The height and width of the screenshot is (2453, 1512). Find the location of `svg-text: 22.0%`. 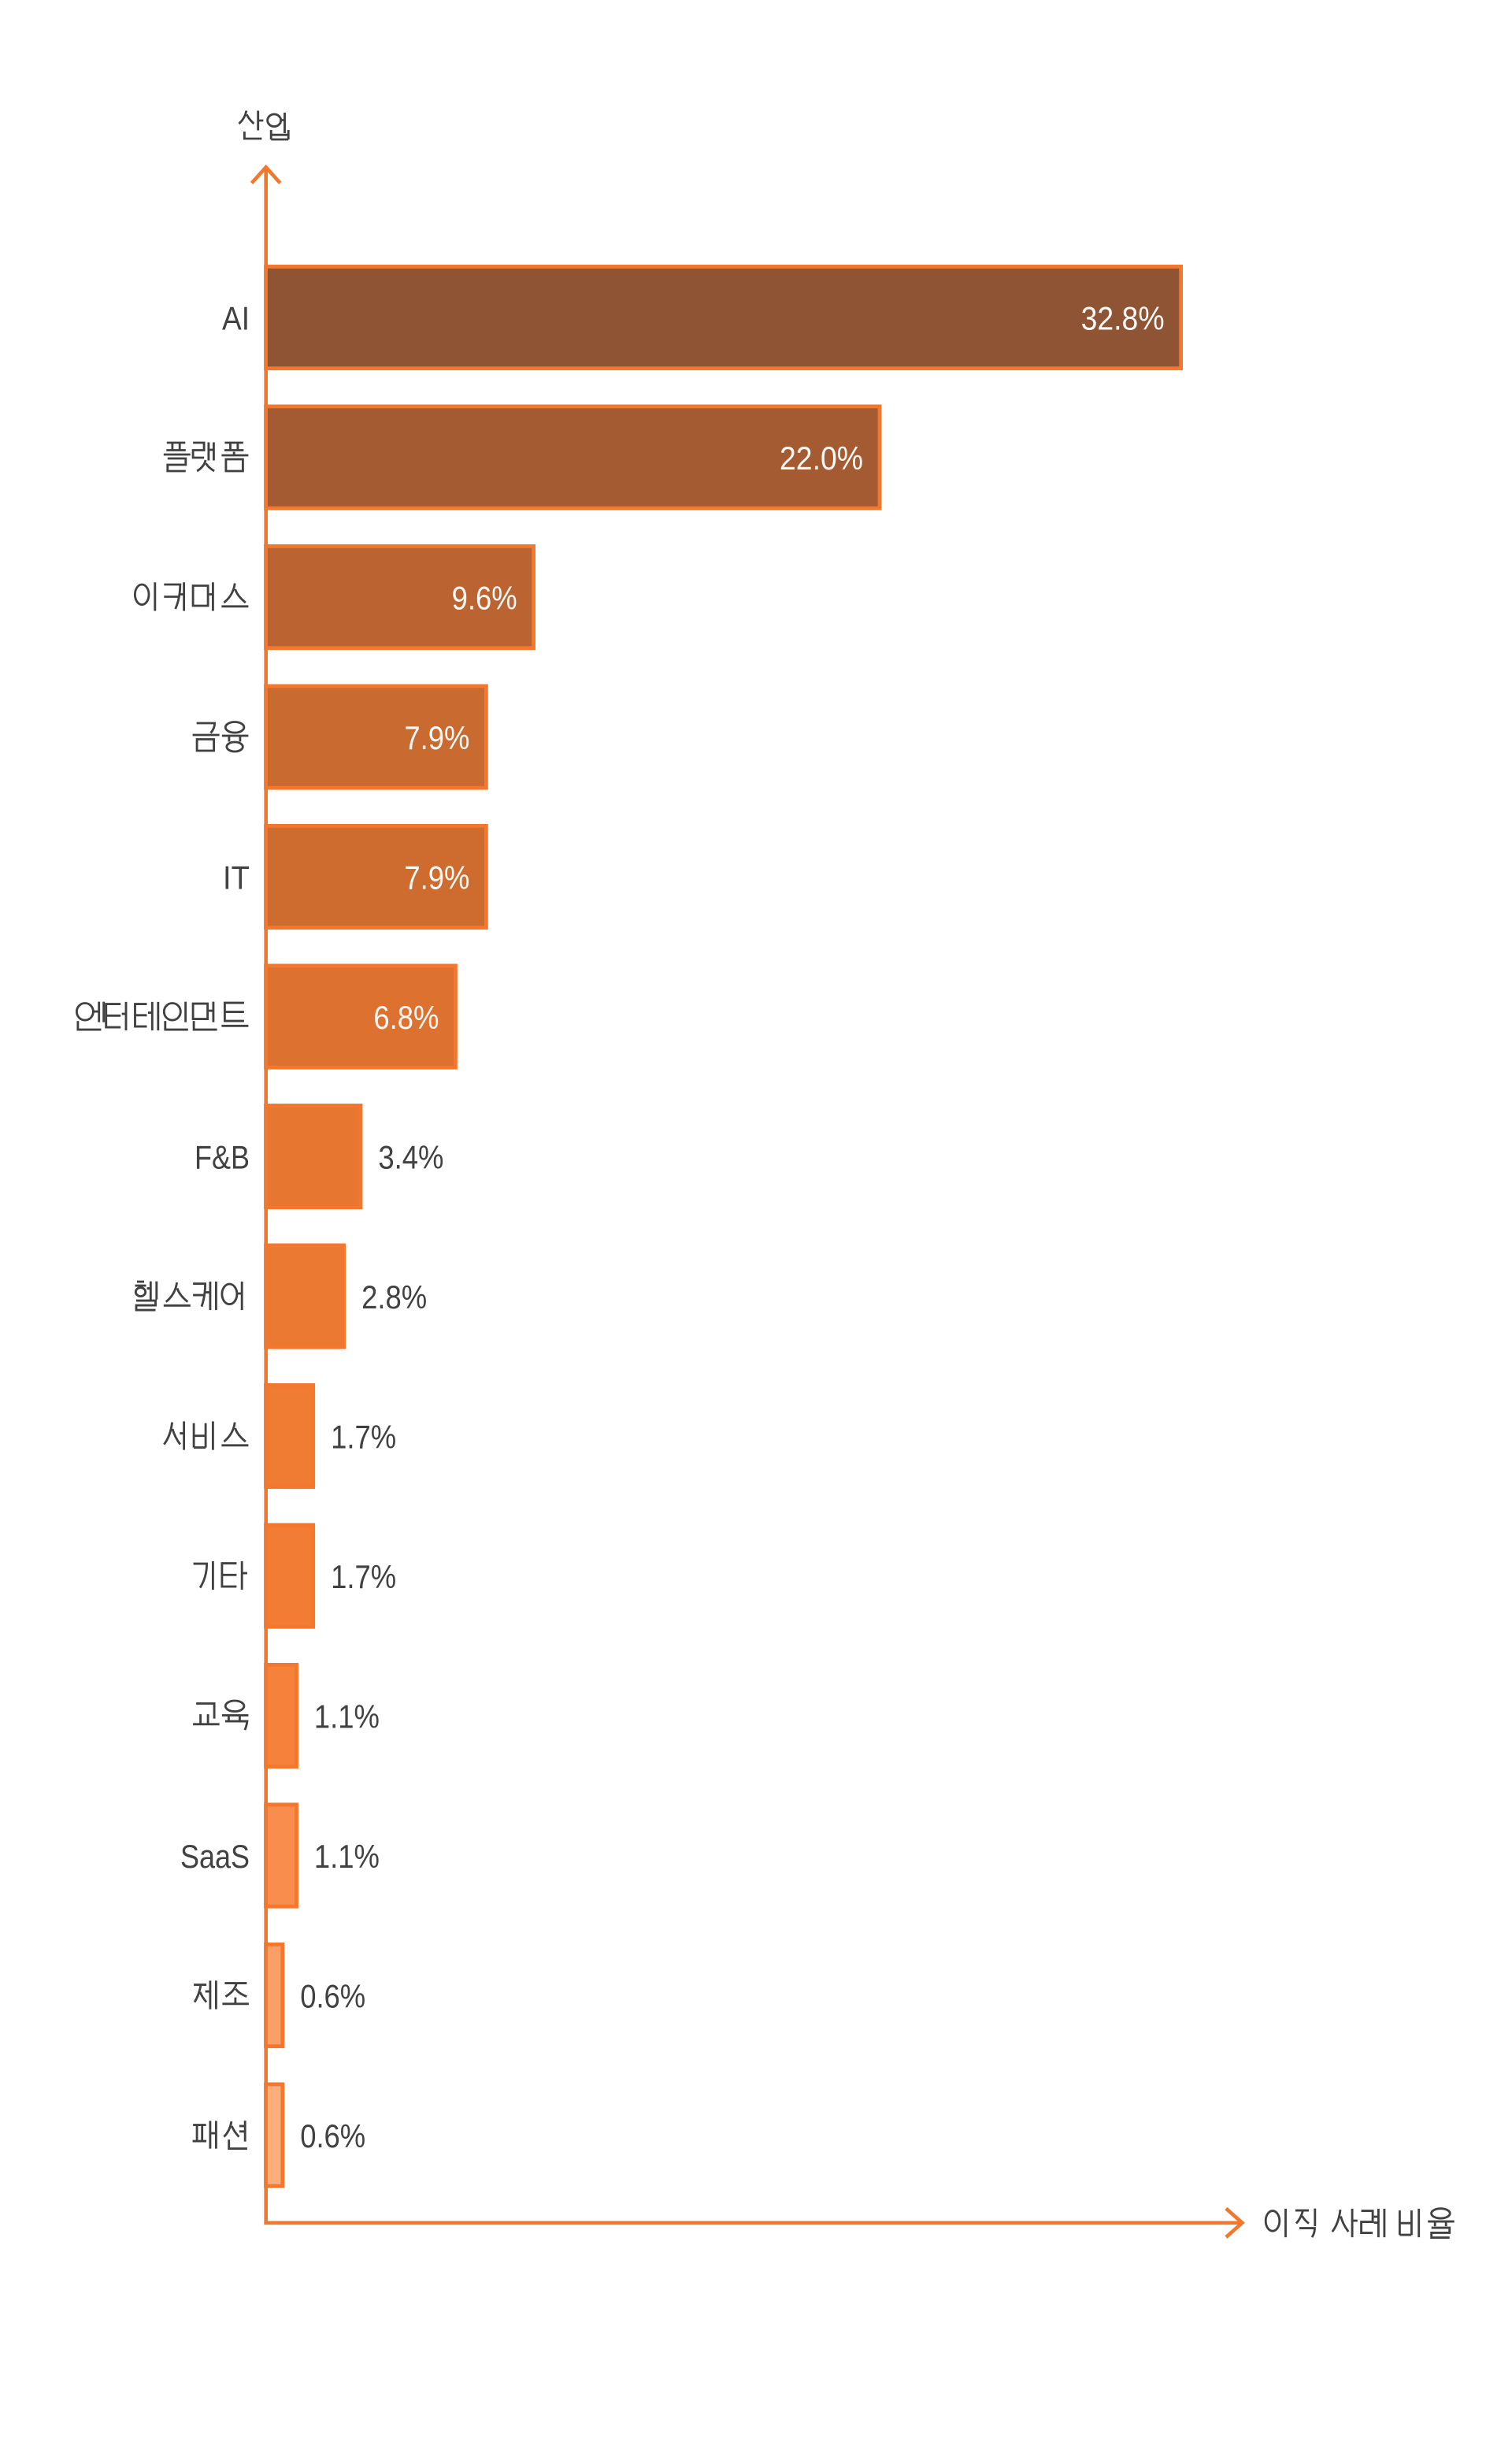

svg-text: 22.0% is located at coordinates (821, 459).